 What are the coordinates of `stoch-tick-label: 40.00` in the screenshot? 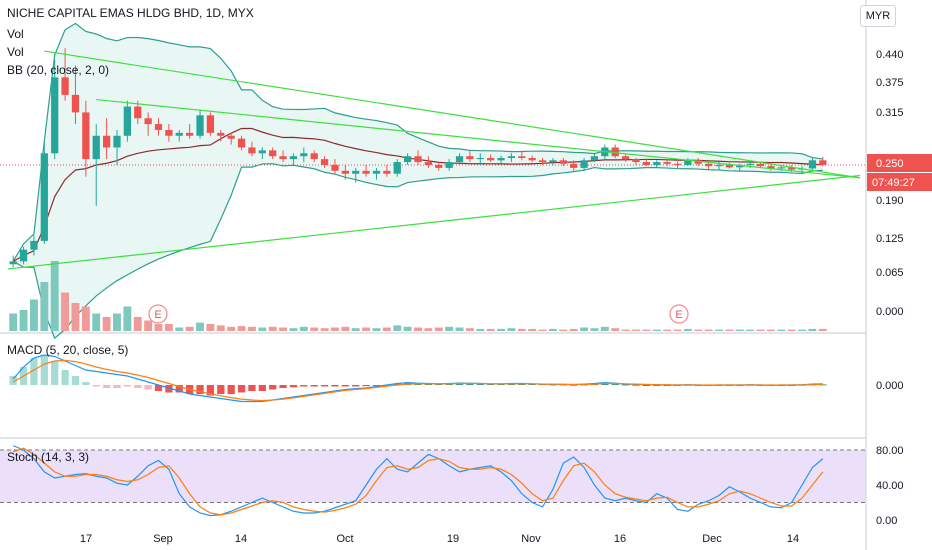 It's located at (890, 486).